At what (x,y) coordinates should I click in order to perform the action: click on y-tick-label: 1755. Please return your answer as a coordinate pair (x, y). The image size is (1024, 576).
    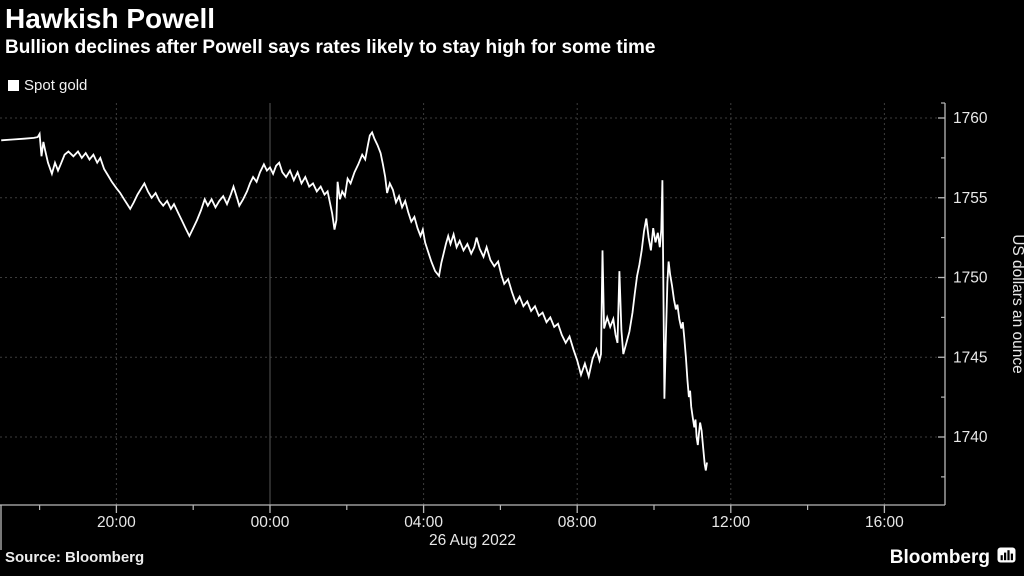
    Looking at the image, I should click on (970, 198).